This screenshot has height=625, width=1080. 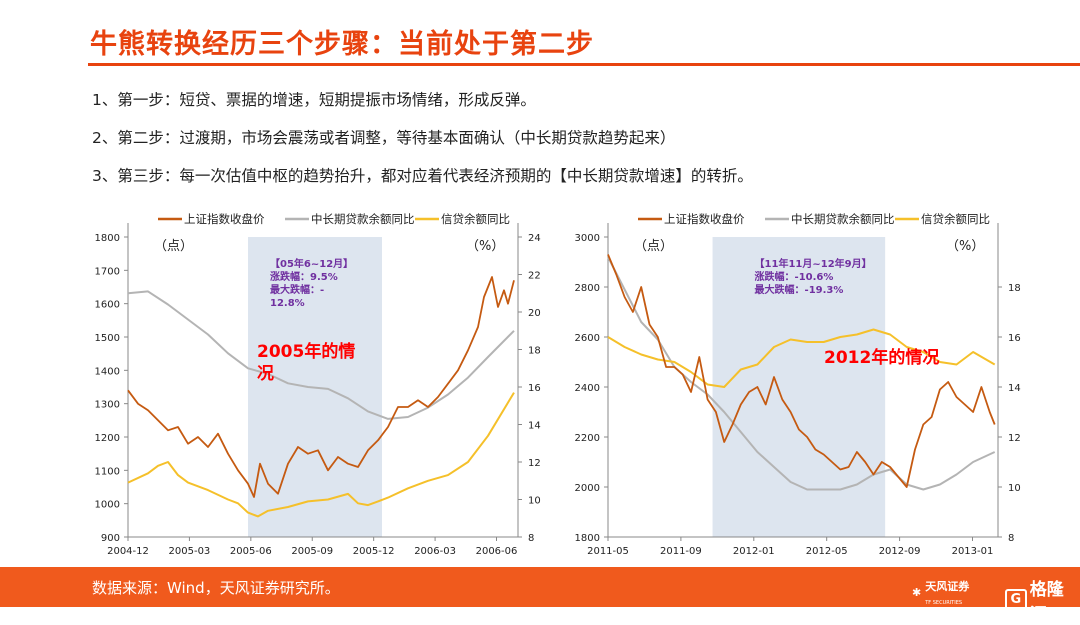 I want to click on x-tick-label: 2004-12, so click(x=128, y=551).